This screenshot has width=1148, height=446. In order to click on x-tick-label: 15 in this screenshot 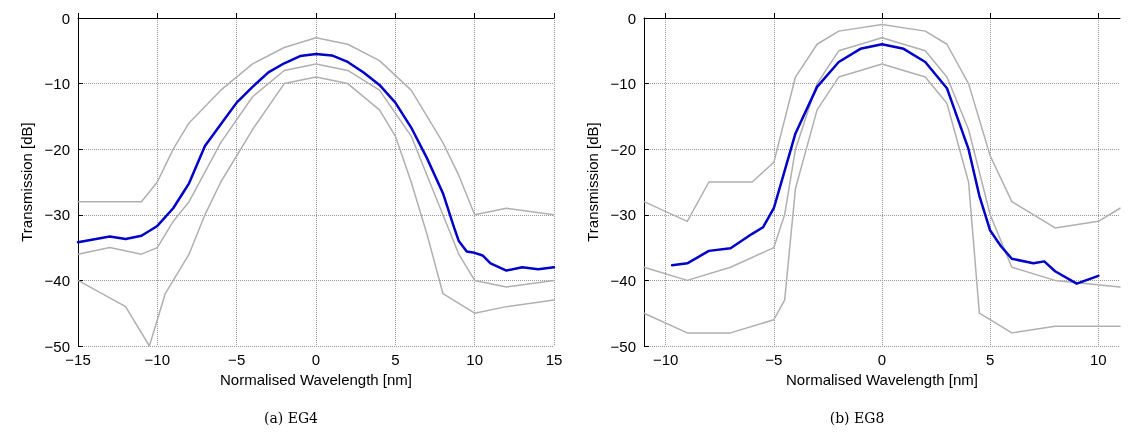, I will do `click(554, 359)`.